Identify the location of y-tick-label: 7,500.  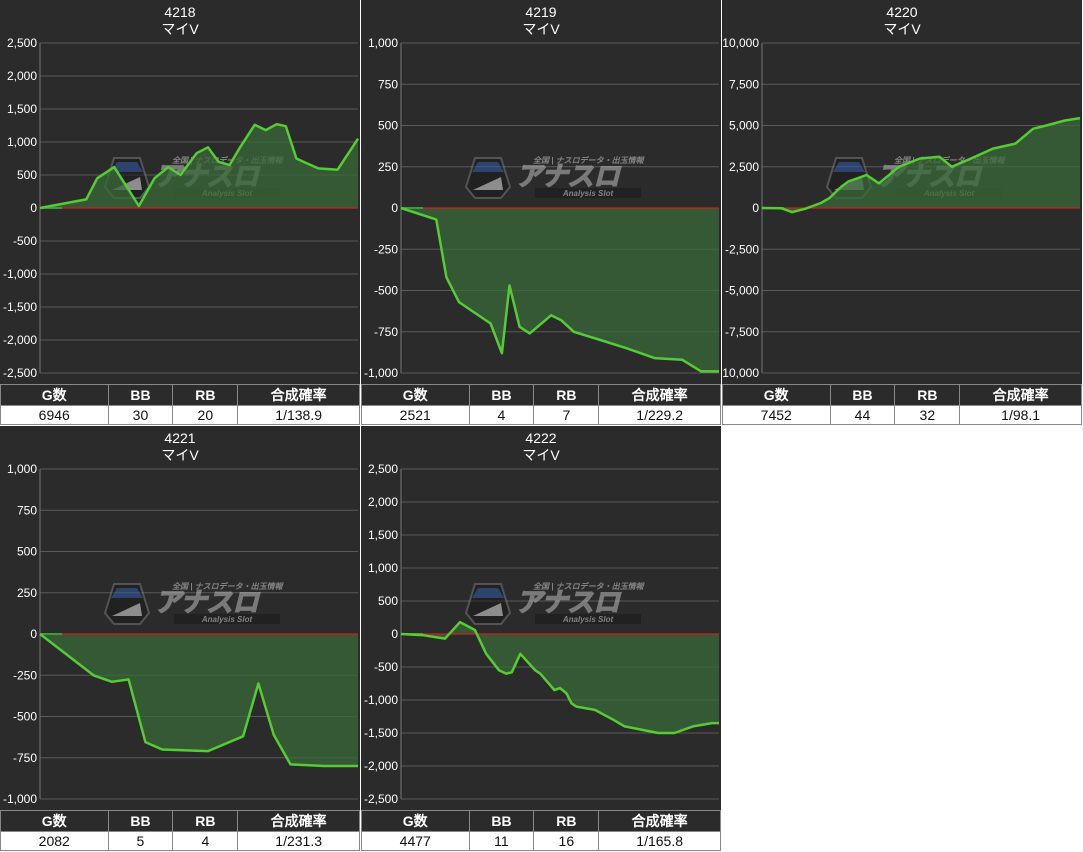
(744, 84).